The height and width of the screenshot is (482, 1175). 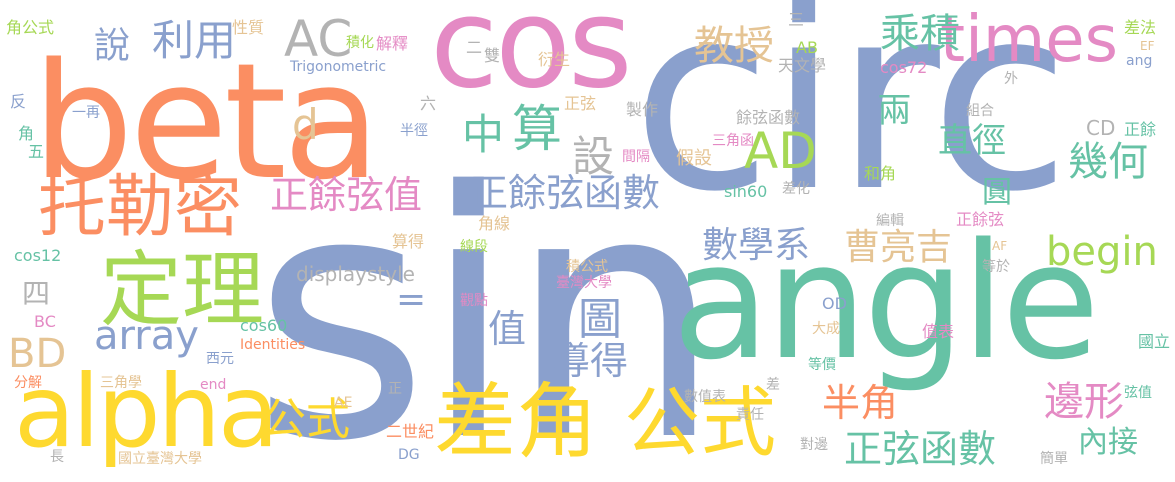 I want to click on word-chajiao: 差角, so click(x=516, y=422).